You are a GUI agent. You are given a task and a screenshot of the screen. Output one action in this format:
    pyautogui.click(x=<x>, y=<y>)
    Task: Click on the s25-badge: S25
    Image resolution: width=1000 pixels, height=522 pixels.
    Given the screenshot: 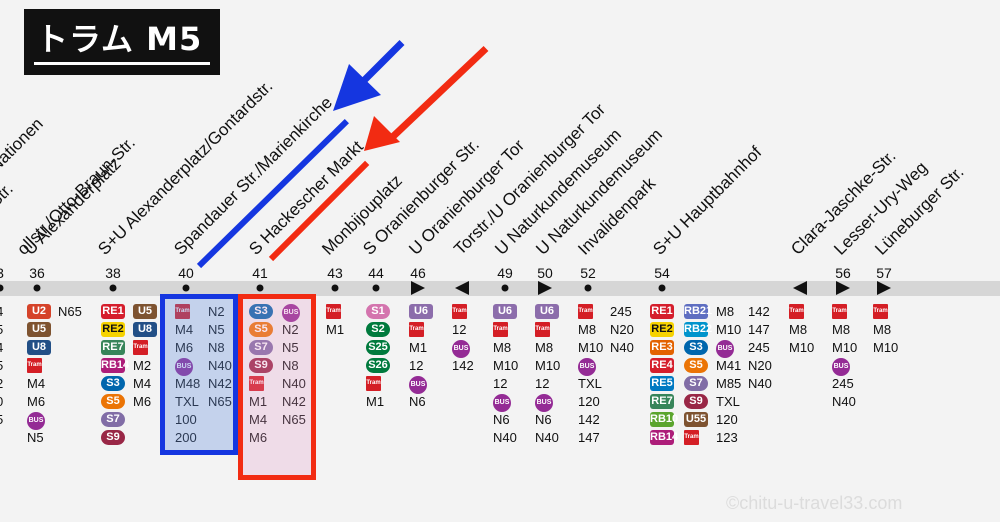 What is the action you would take?
    pyautogui.click(x=378, y=347)
    